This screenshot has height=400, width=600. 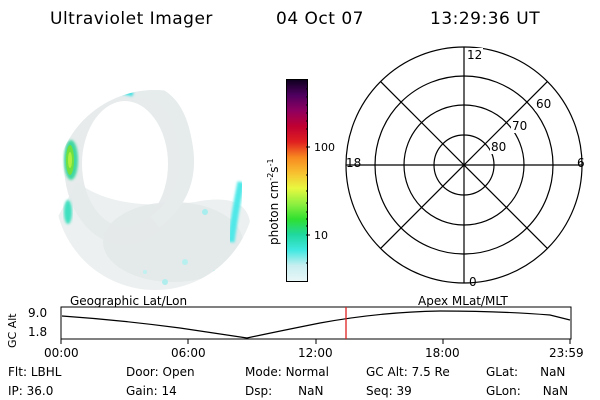 What do you see at coordinates (520, 126) in the screenshot?
I see `polar-label-lat-70: 70` at bounding box center [520, 126].